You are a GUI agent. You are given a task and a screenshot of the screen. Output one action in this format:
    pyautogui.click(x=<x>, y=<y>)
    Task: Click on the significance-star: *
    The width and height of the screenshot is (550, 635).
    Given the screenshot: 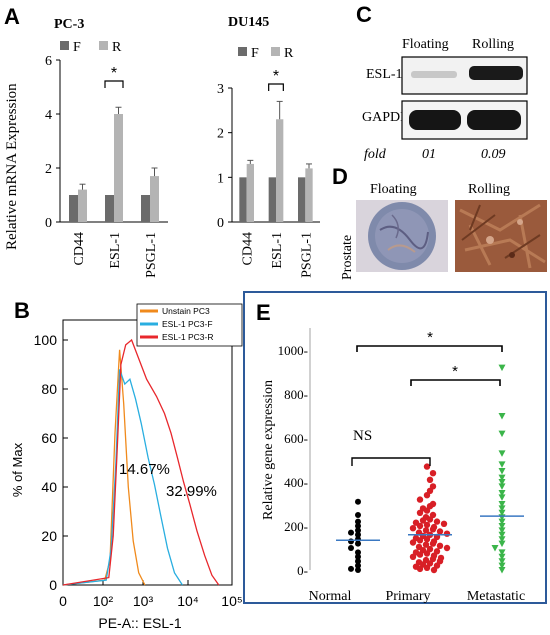 What is the action you would take?
    pyautogui.click(x=276, y=76)
    